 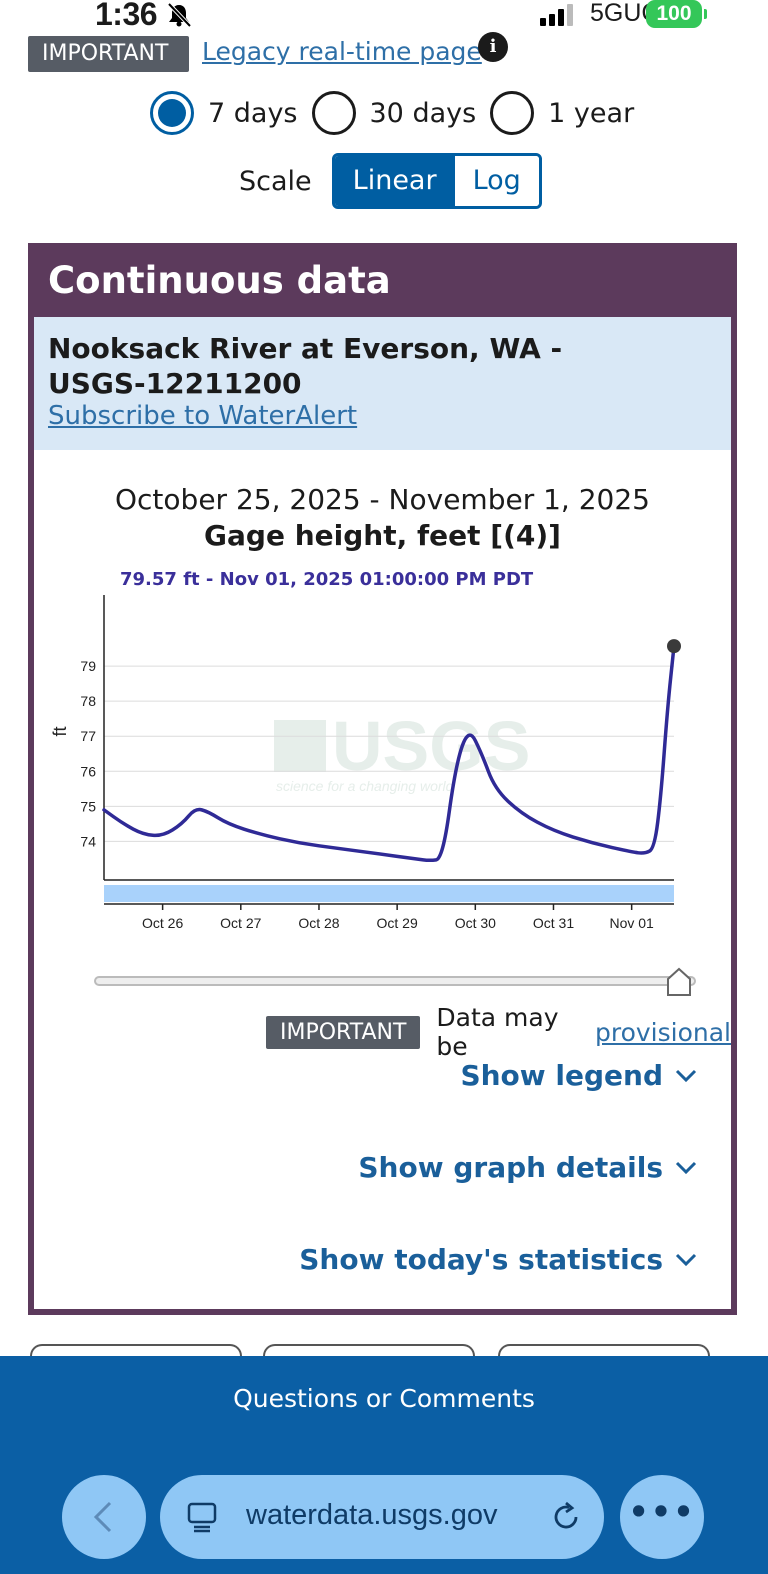 I want to click on approval-status-bar, so click(x=389, y=893).